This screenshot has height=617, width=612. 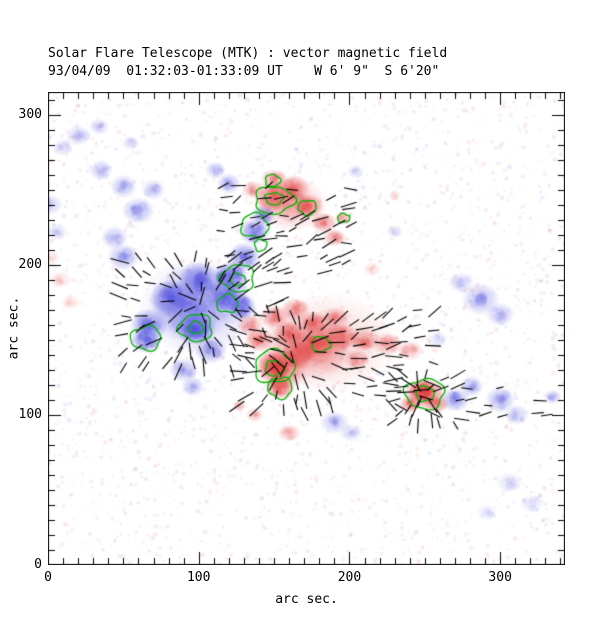 What do you see at coordinates (38, 564) in the screenshot?
I see `y-tick-label: 0` at bounding box center [38, 564].